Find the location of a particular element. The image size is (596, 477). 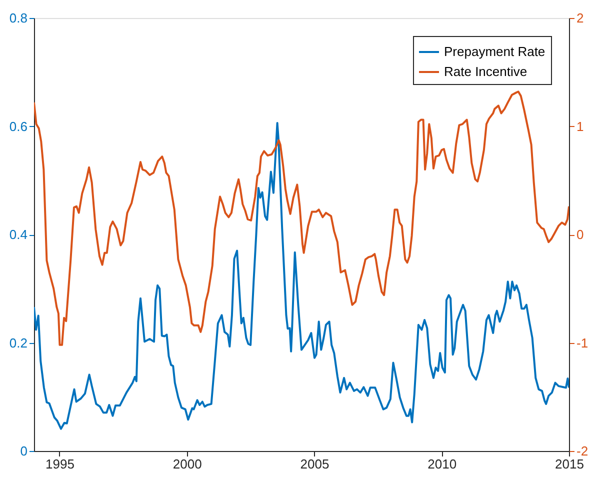

x-tick-label: 2015 is located at coordinates (569, 464).